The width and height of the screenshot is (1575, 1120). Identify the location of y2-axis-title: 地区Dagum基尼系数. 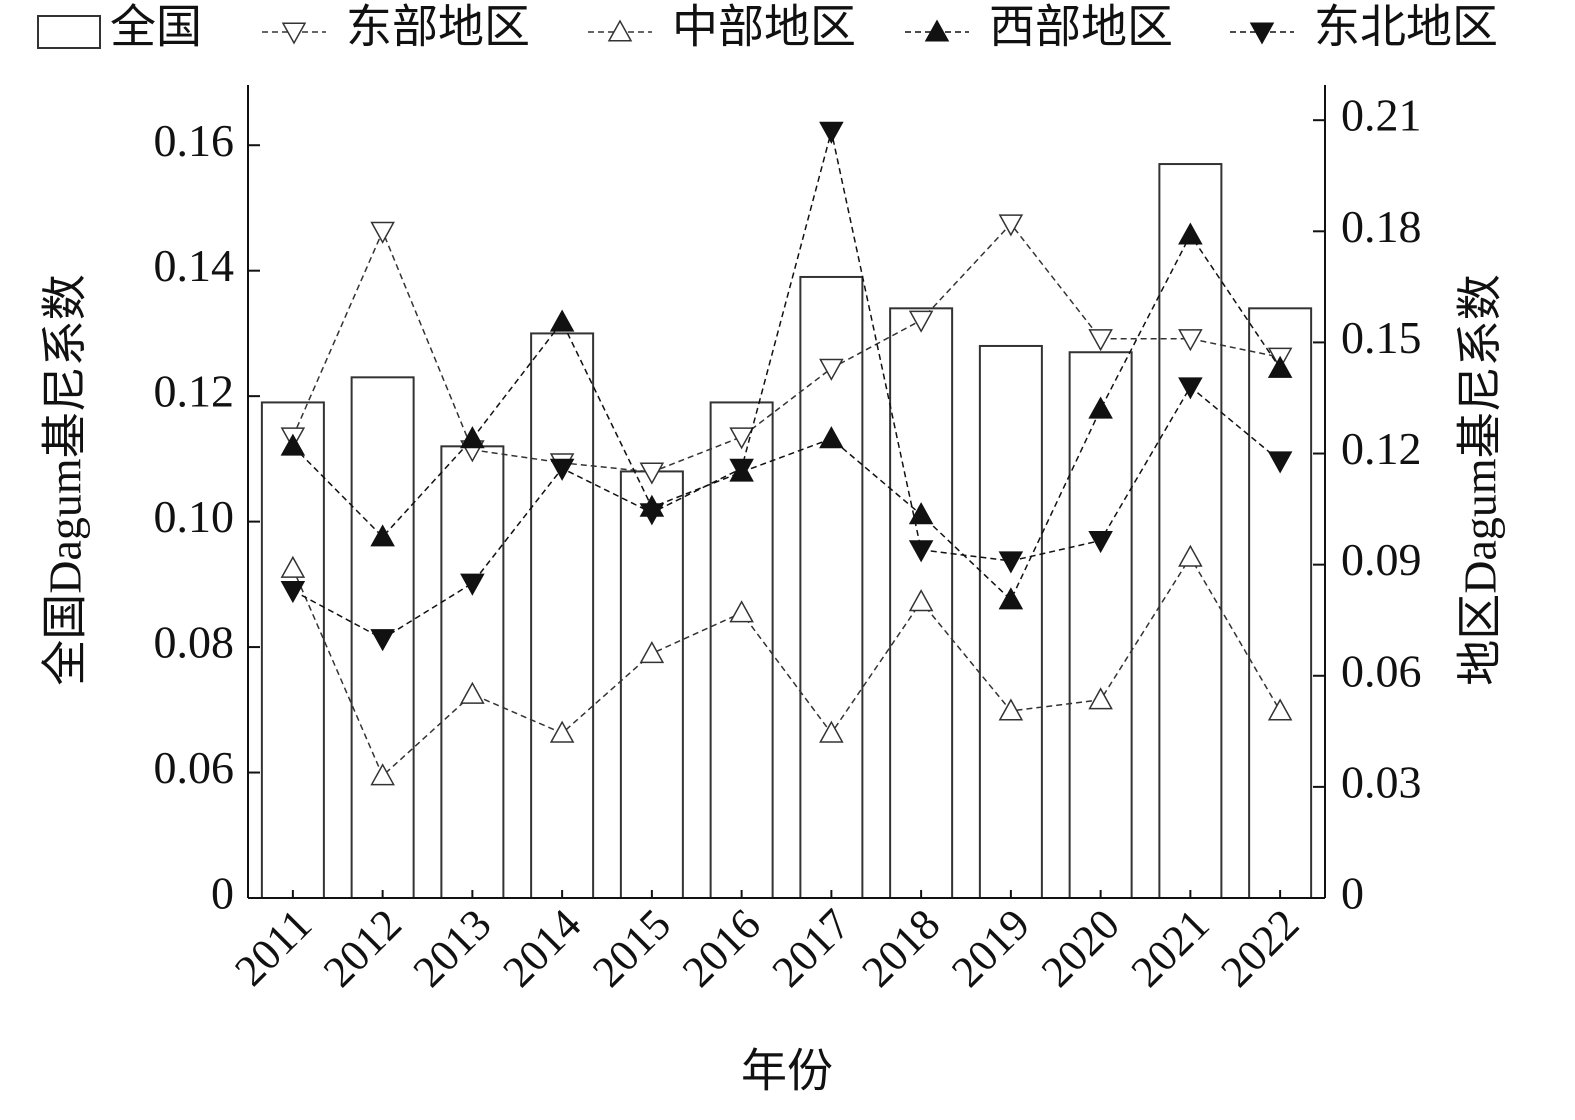
(1480, 479).